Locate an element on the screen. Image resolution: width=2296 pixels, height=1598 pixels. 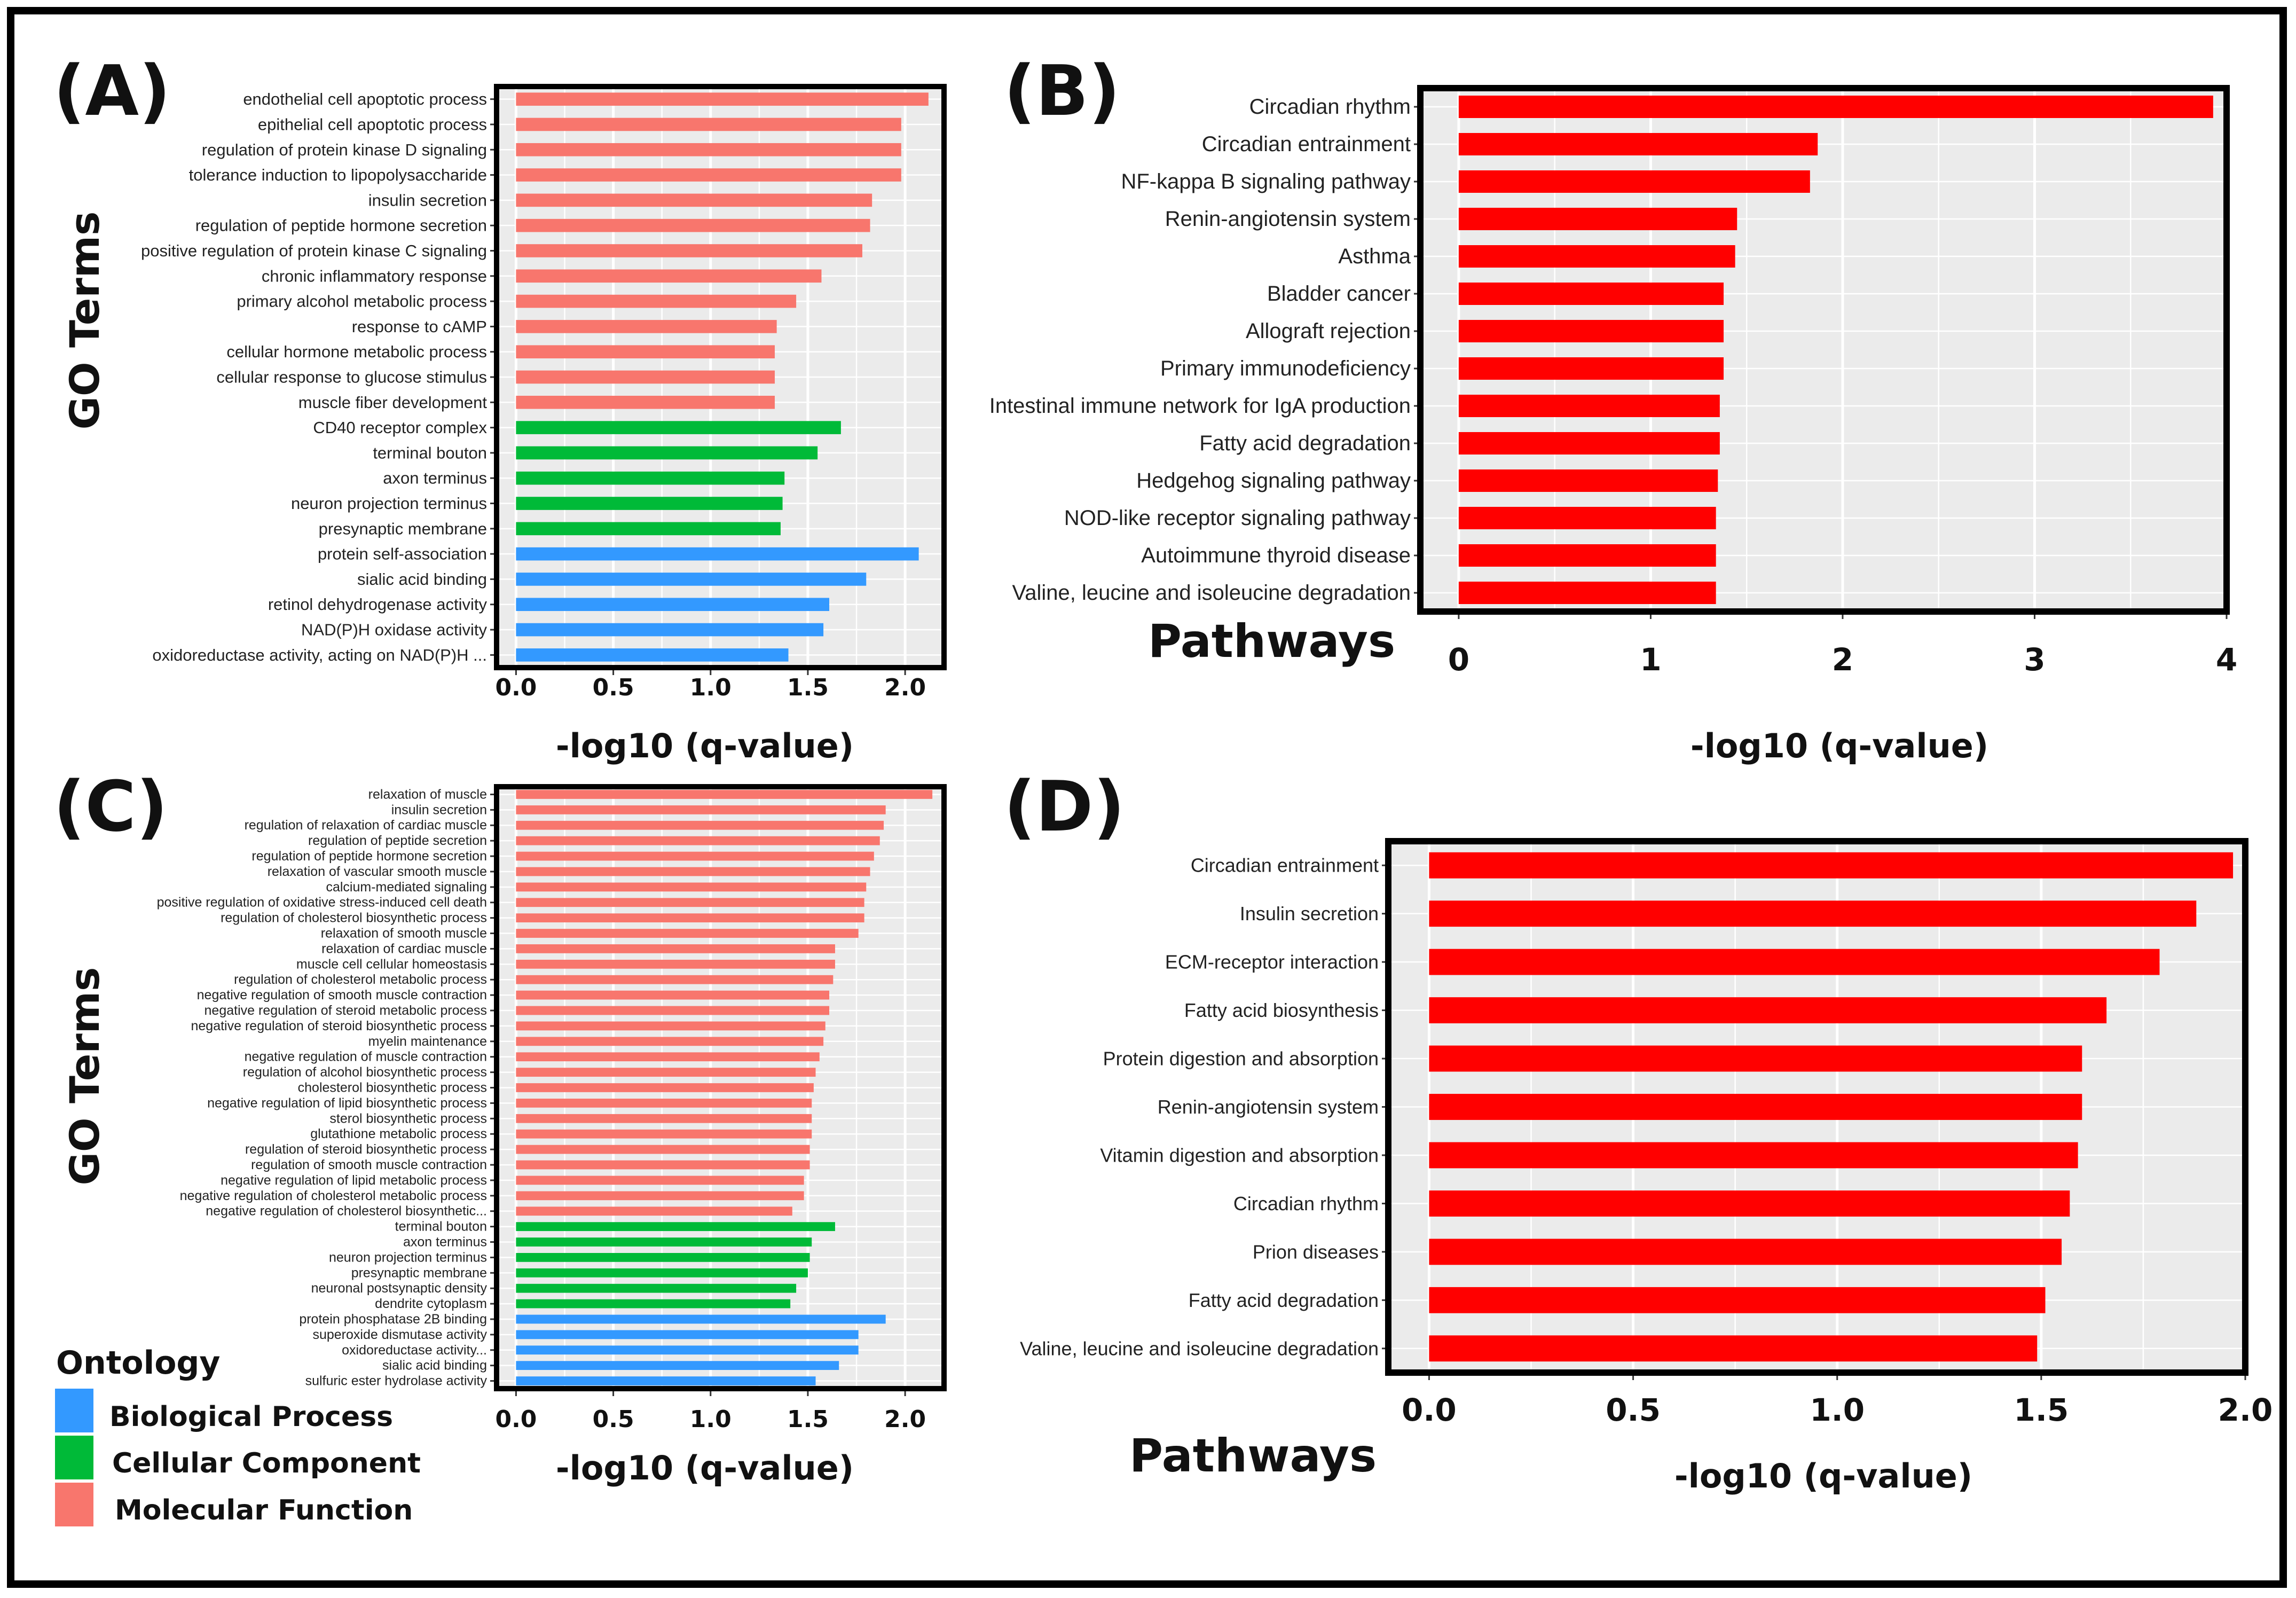
category-label-b-9: Fatty acid degradation is located at coordinates (1305, 443).